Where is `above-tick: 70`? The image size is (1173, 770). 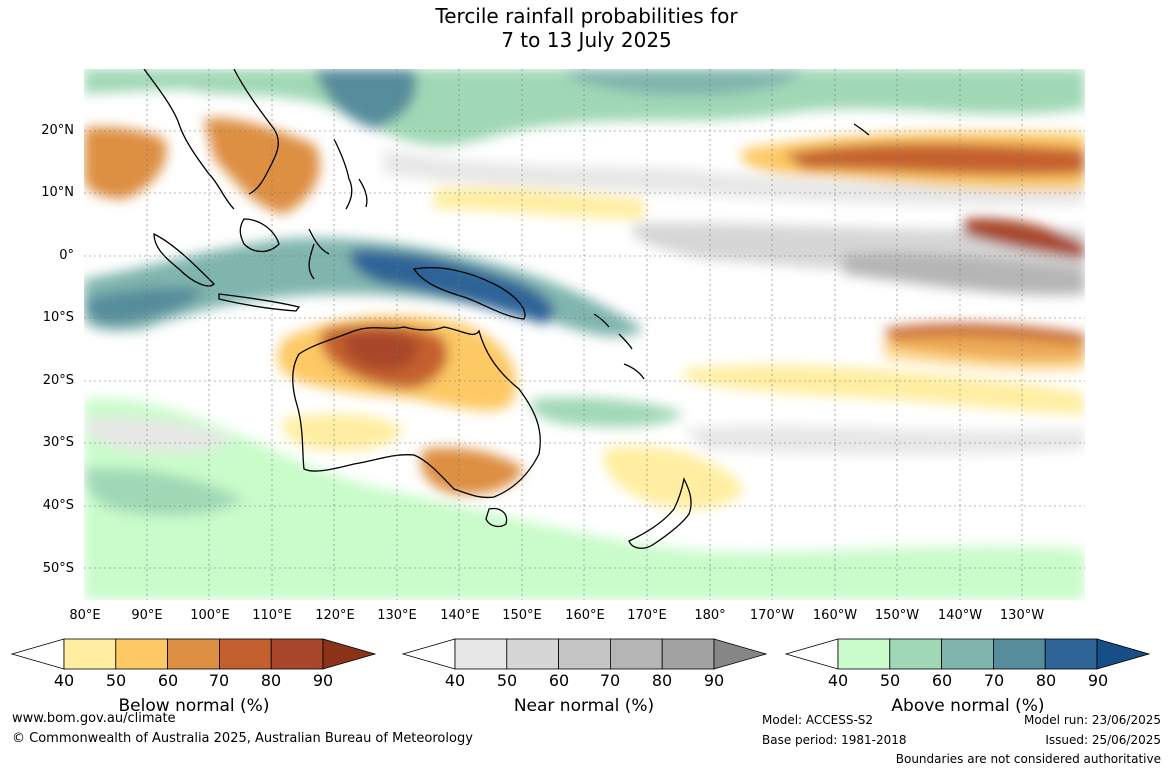
above-tick: 70 is located at coordinates (994, 680).